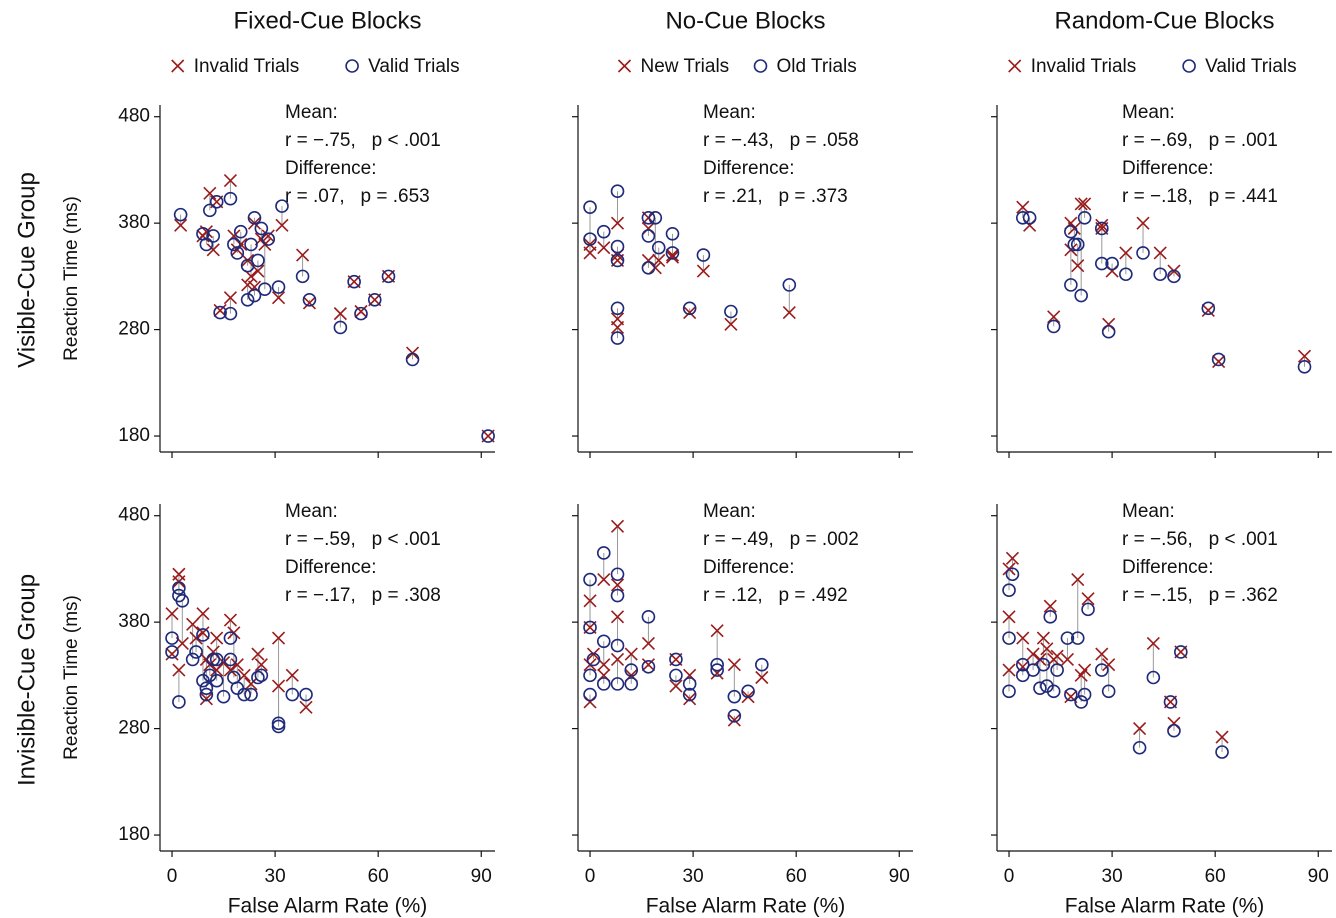  What do you see at coordinates (134, 621) in the screenshot?
I see `y-tick-label: 380` at bounding box center [134, 621].